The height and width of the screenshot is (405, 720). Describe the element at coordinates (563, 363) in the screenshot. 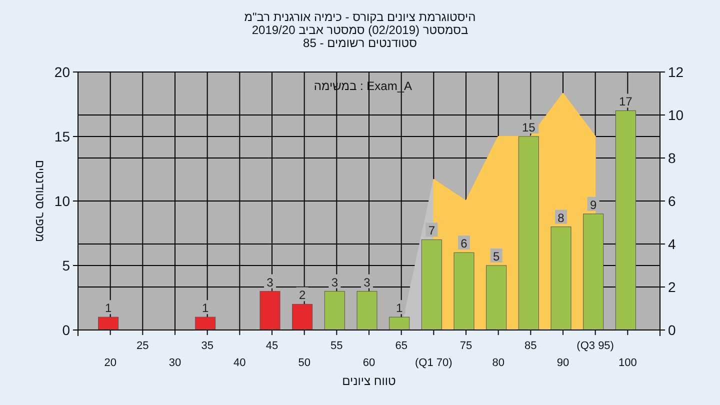

I see `x-tick-label: 90` at that location.